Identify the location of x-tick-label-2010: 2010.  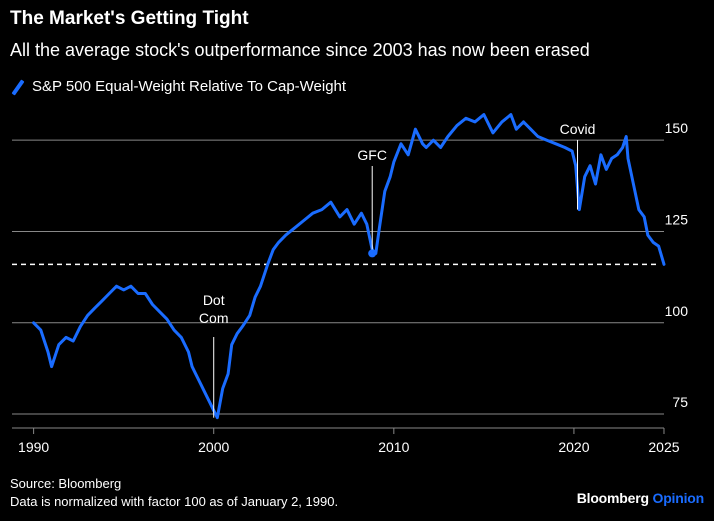
(393, 447).